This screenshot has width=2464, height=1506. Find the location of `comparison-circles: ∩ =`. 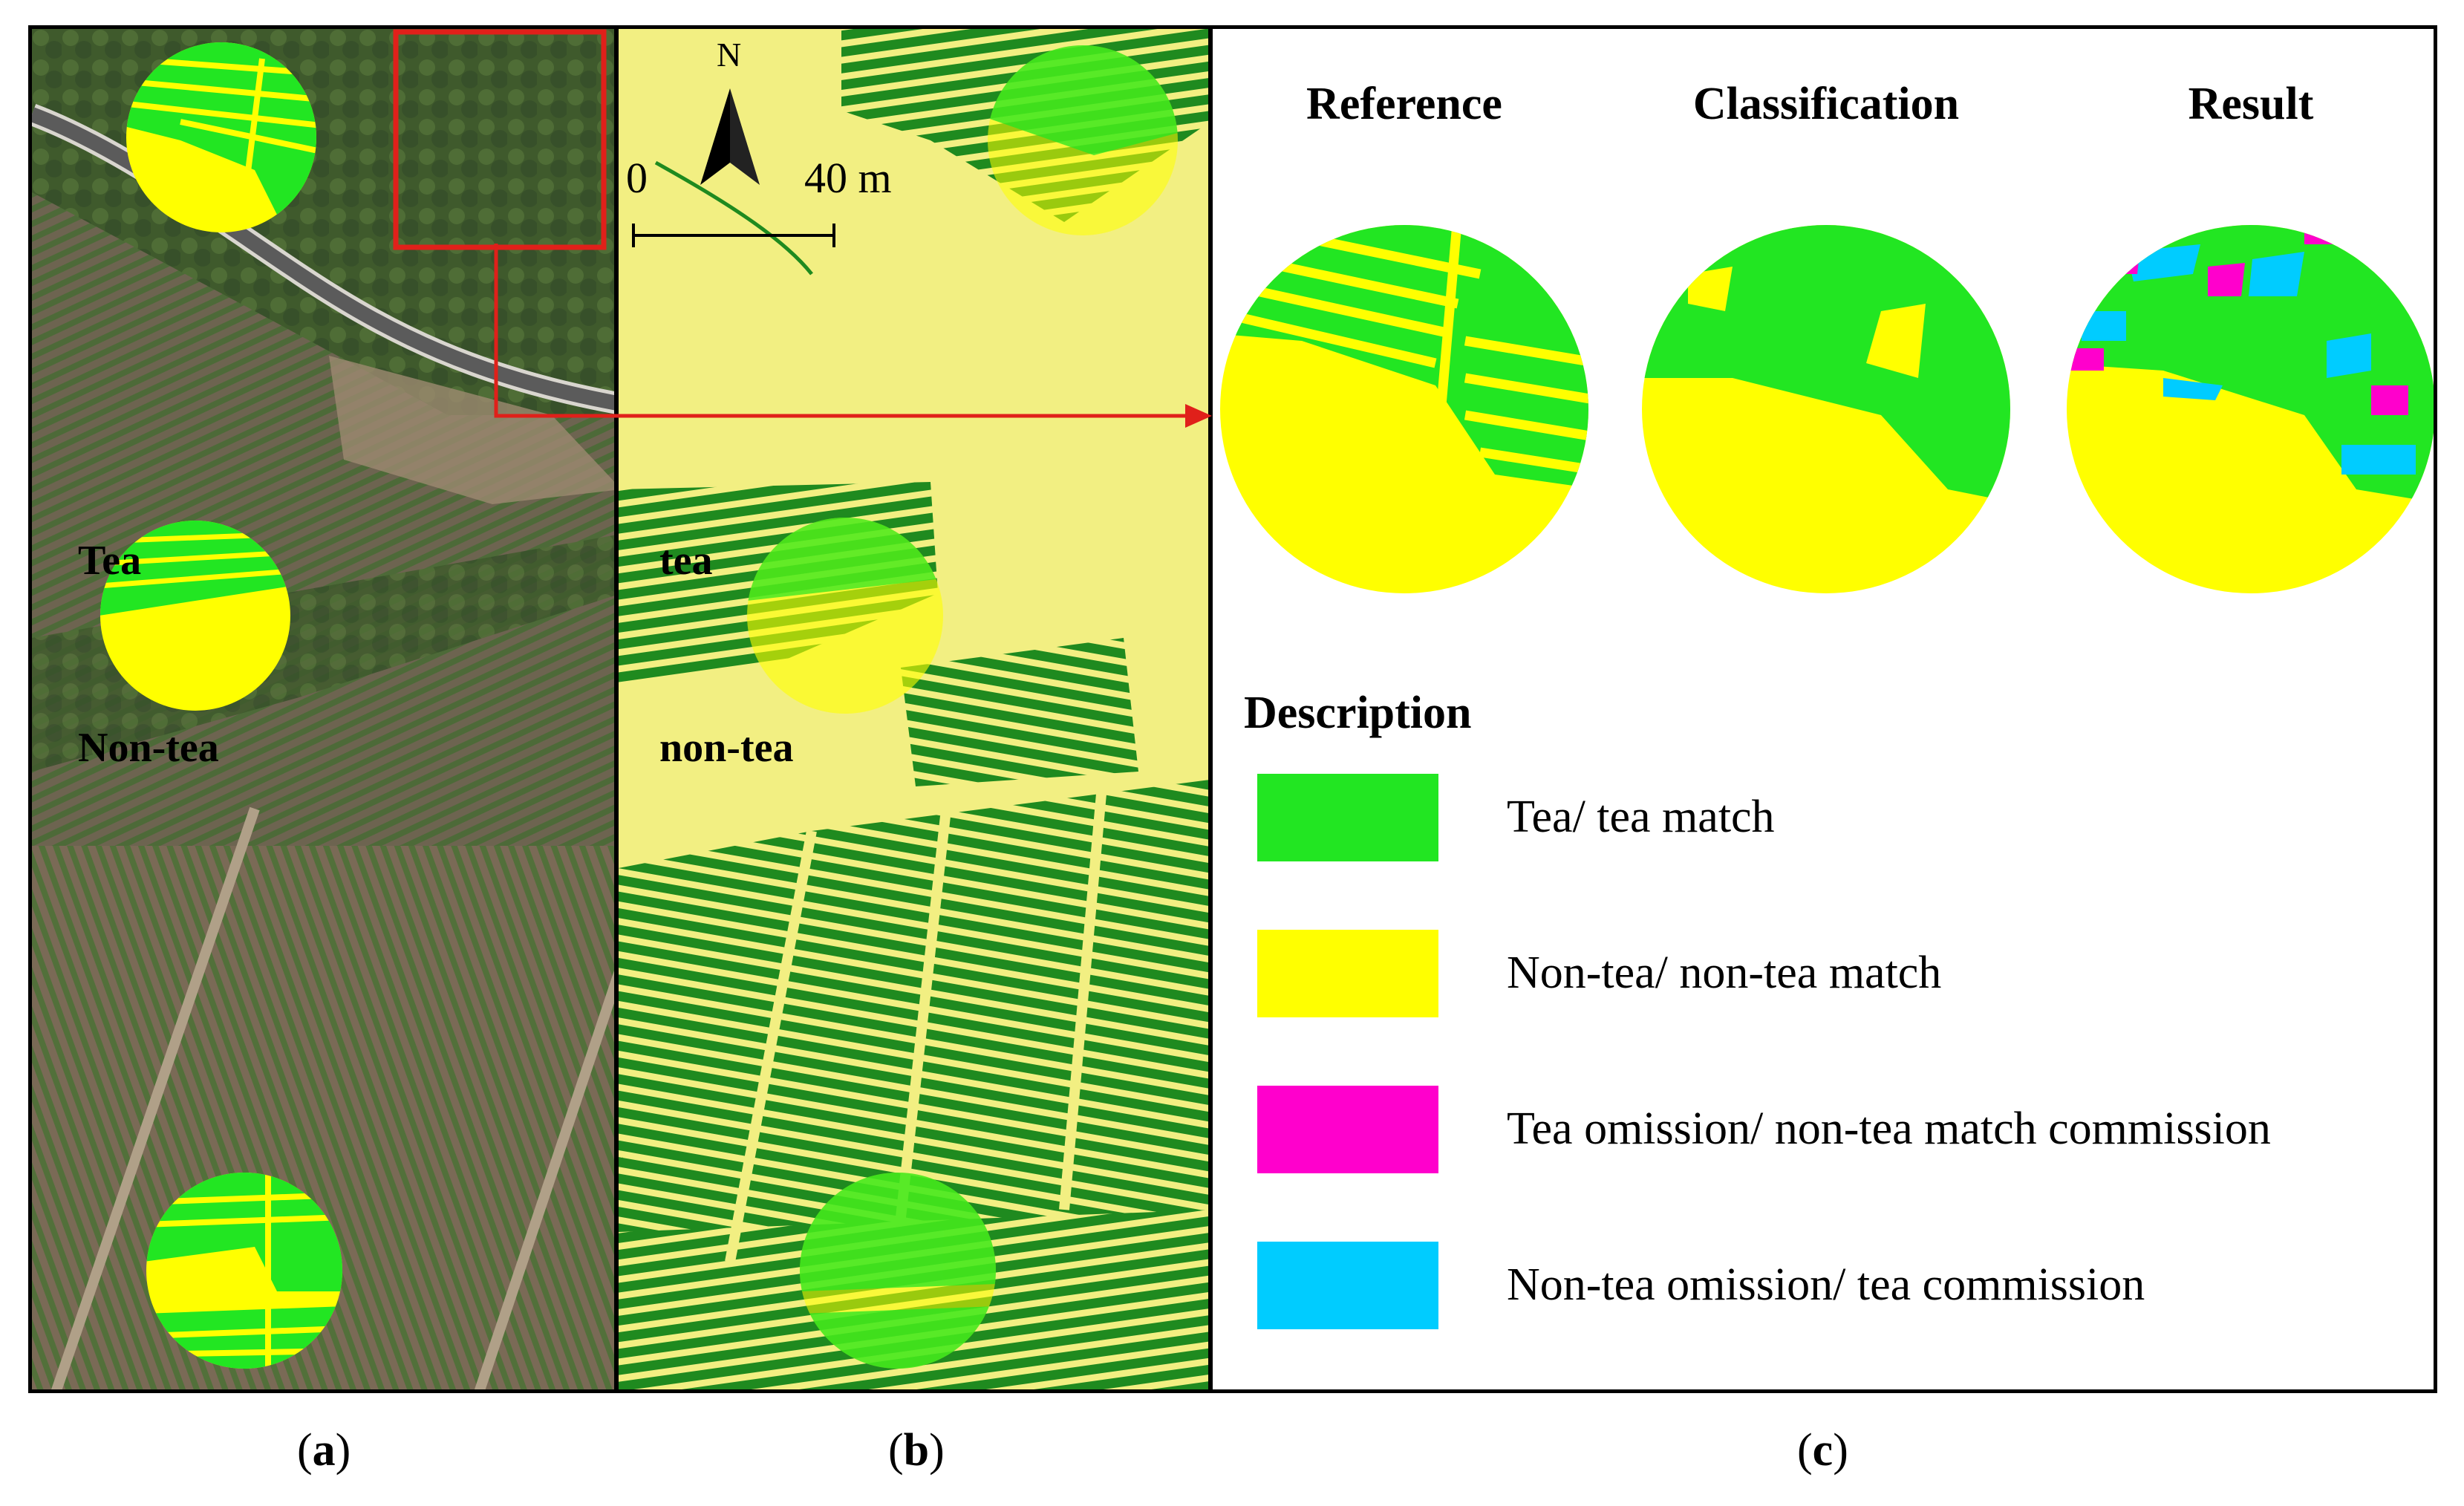

comparison-circles: ∩ = is located at coordinates (1827, 409).